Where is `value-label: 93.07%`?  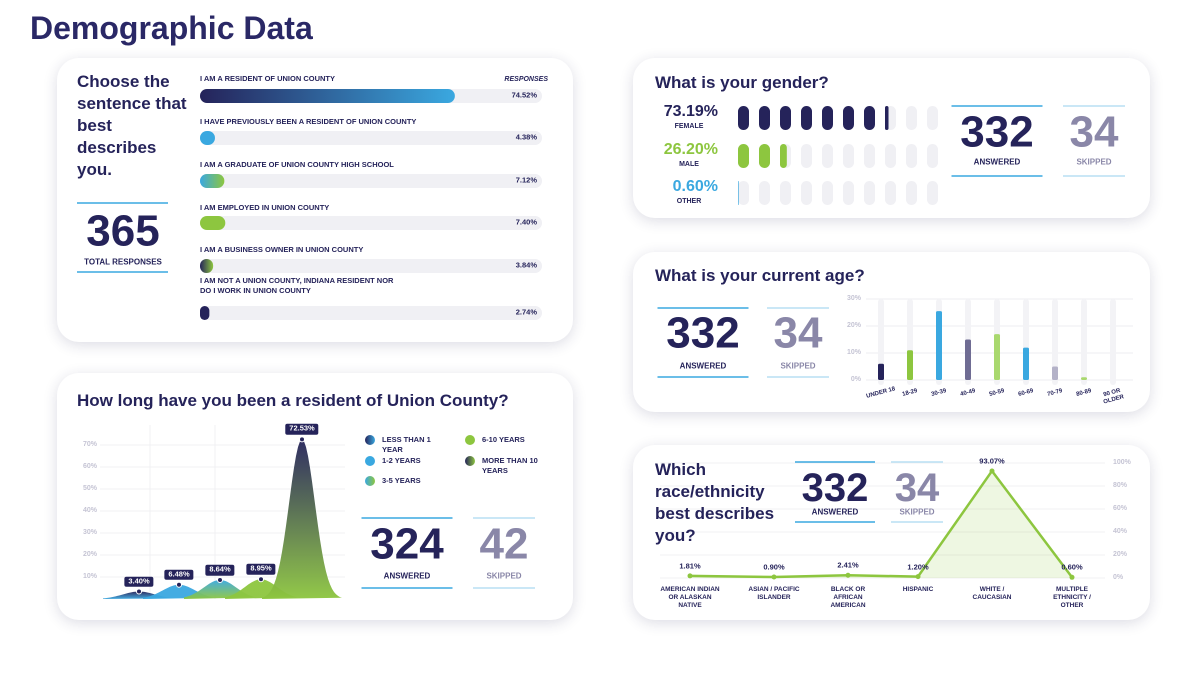
value-label: 93.07% is located at coordinates (992, 461).